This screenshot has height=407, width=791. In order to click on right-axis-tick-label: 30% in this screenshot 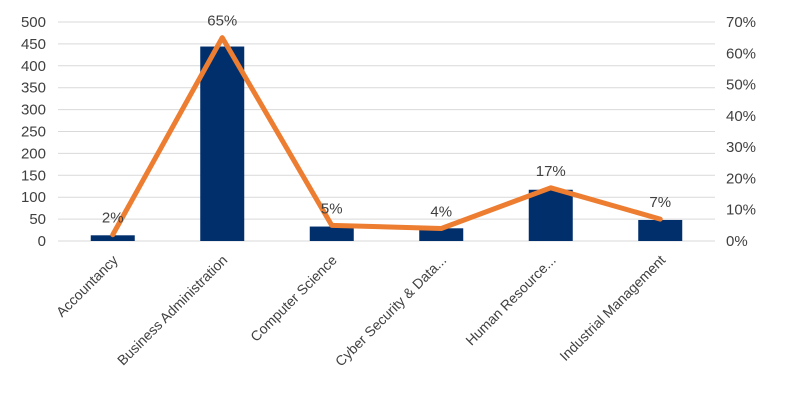, I will do `click(741, 147)`.